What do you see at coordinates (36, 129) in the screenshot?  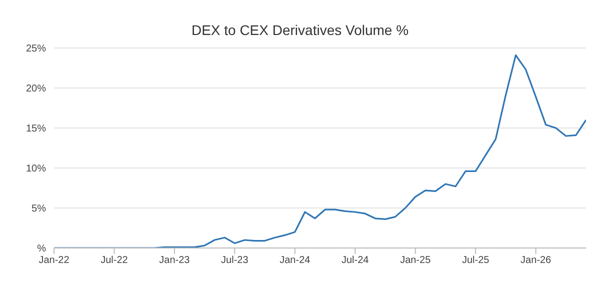 I see `y-tick-label: 15%` at bounding box center [36, 129].